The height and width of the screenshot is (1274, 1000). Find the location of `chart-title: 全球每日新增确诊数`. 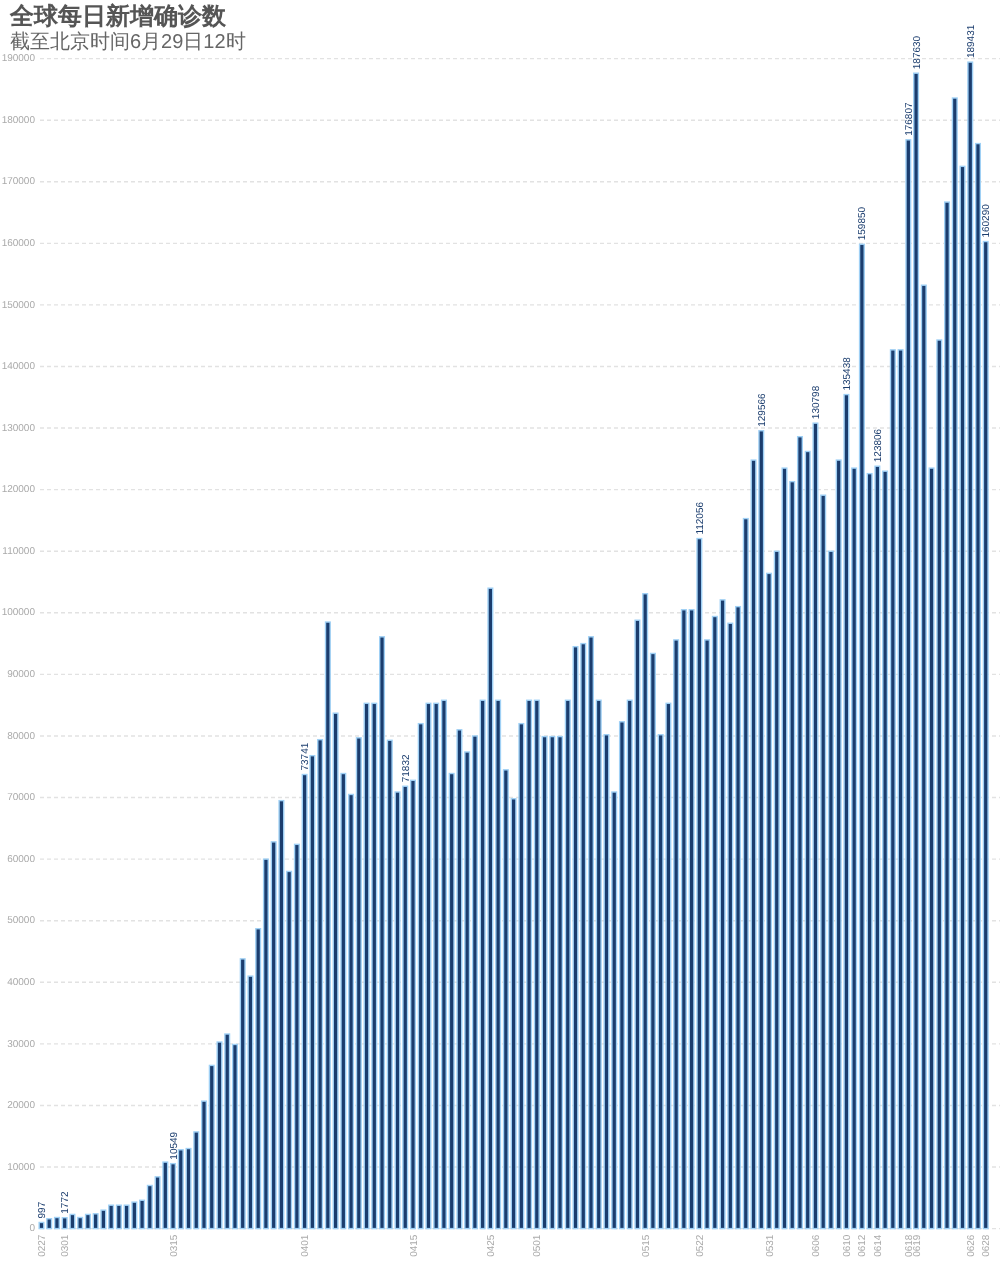

chart-title: 全球每日新增确诊数 is located at coordinates (118, 16).